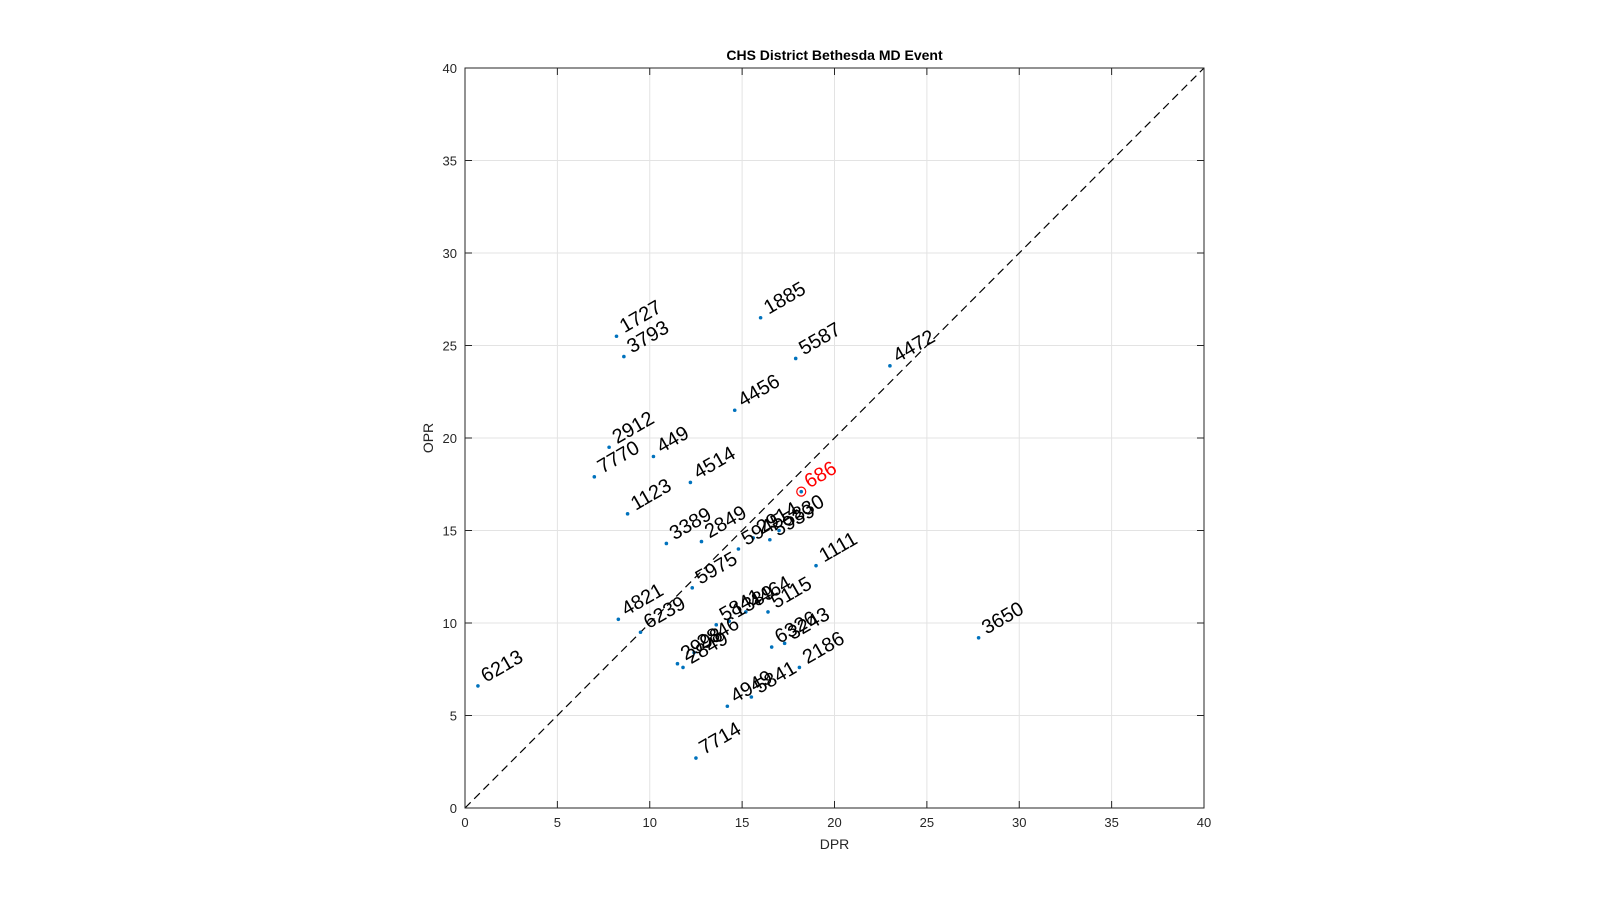  What do you see at coordinates (834, 55) in the screenshot?
I see `chart-title: CHS District Bethesda MD Event` at bounding box center [834, 55].